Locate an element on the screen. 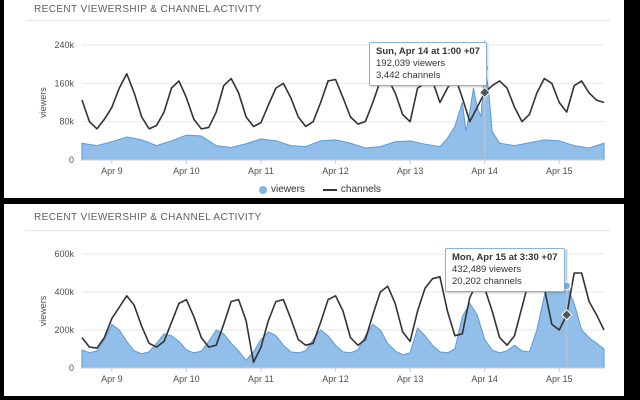 This screenshot has width=640, height=400. legend-item-viewers: viewers is located at coordinates (282, 189).